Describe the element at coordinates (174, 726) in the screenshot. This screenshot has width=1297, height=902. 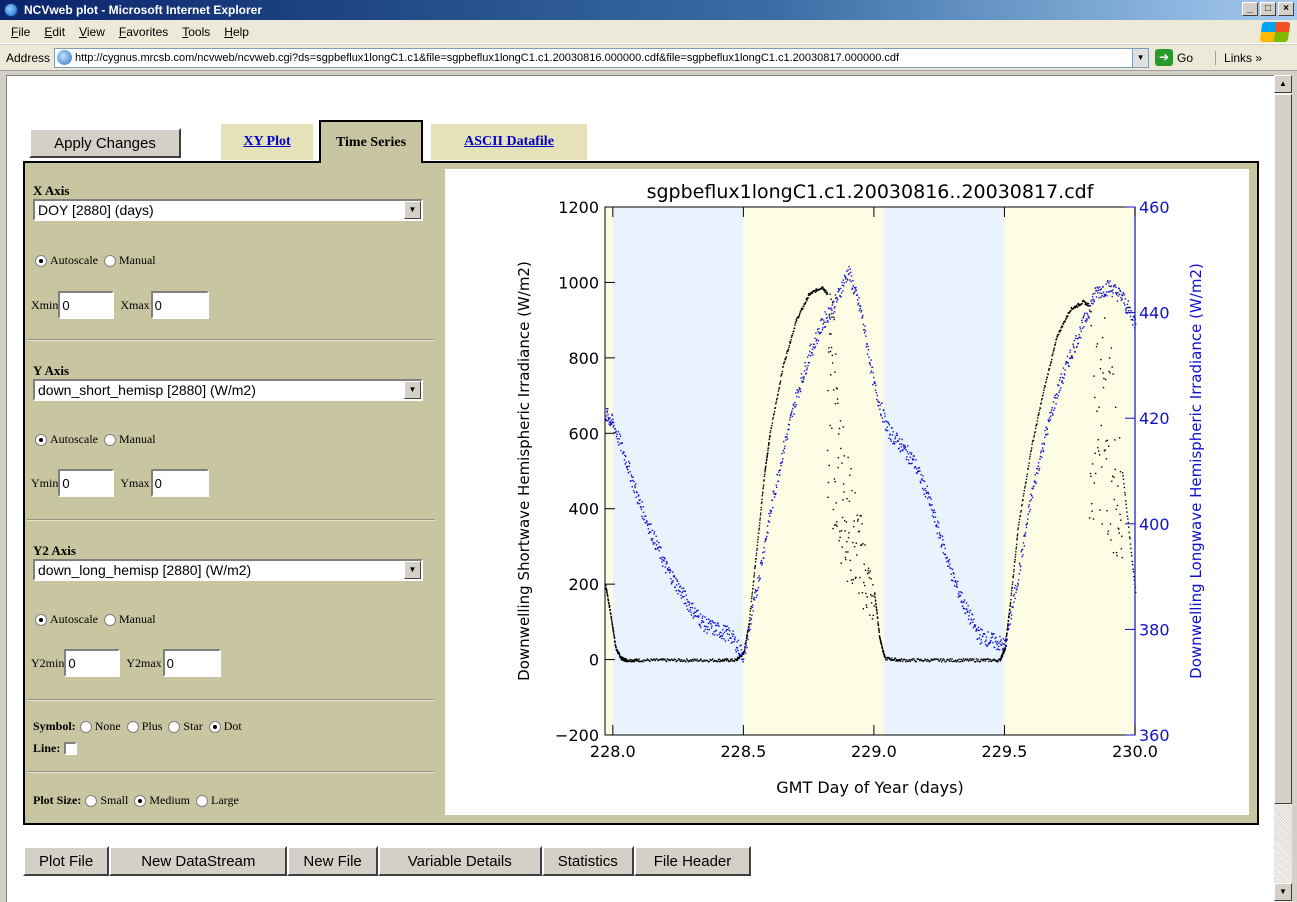
I see `symbol-star-radio` at that location.